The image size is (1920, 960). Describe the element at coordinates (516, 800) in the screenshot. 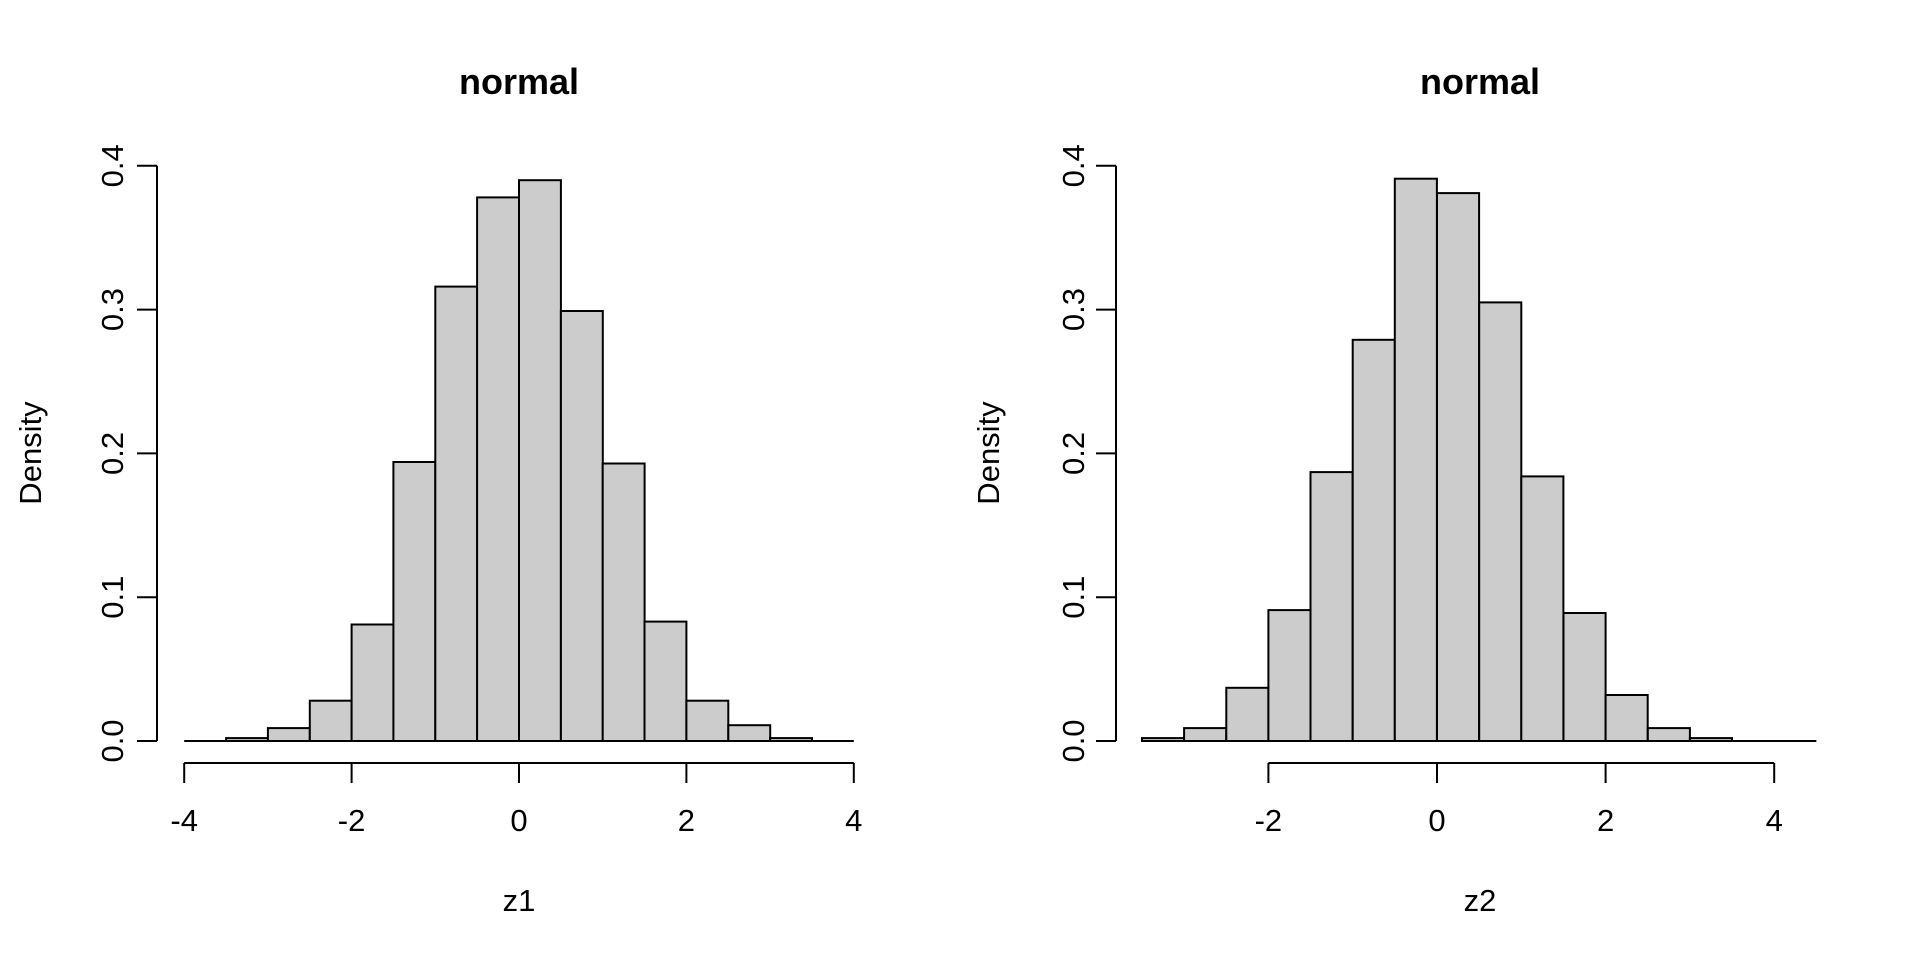

I see `x-axis: -4 -2 0 2 4` at that location.